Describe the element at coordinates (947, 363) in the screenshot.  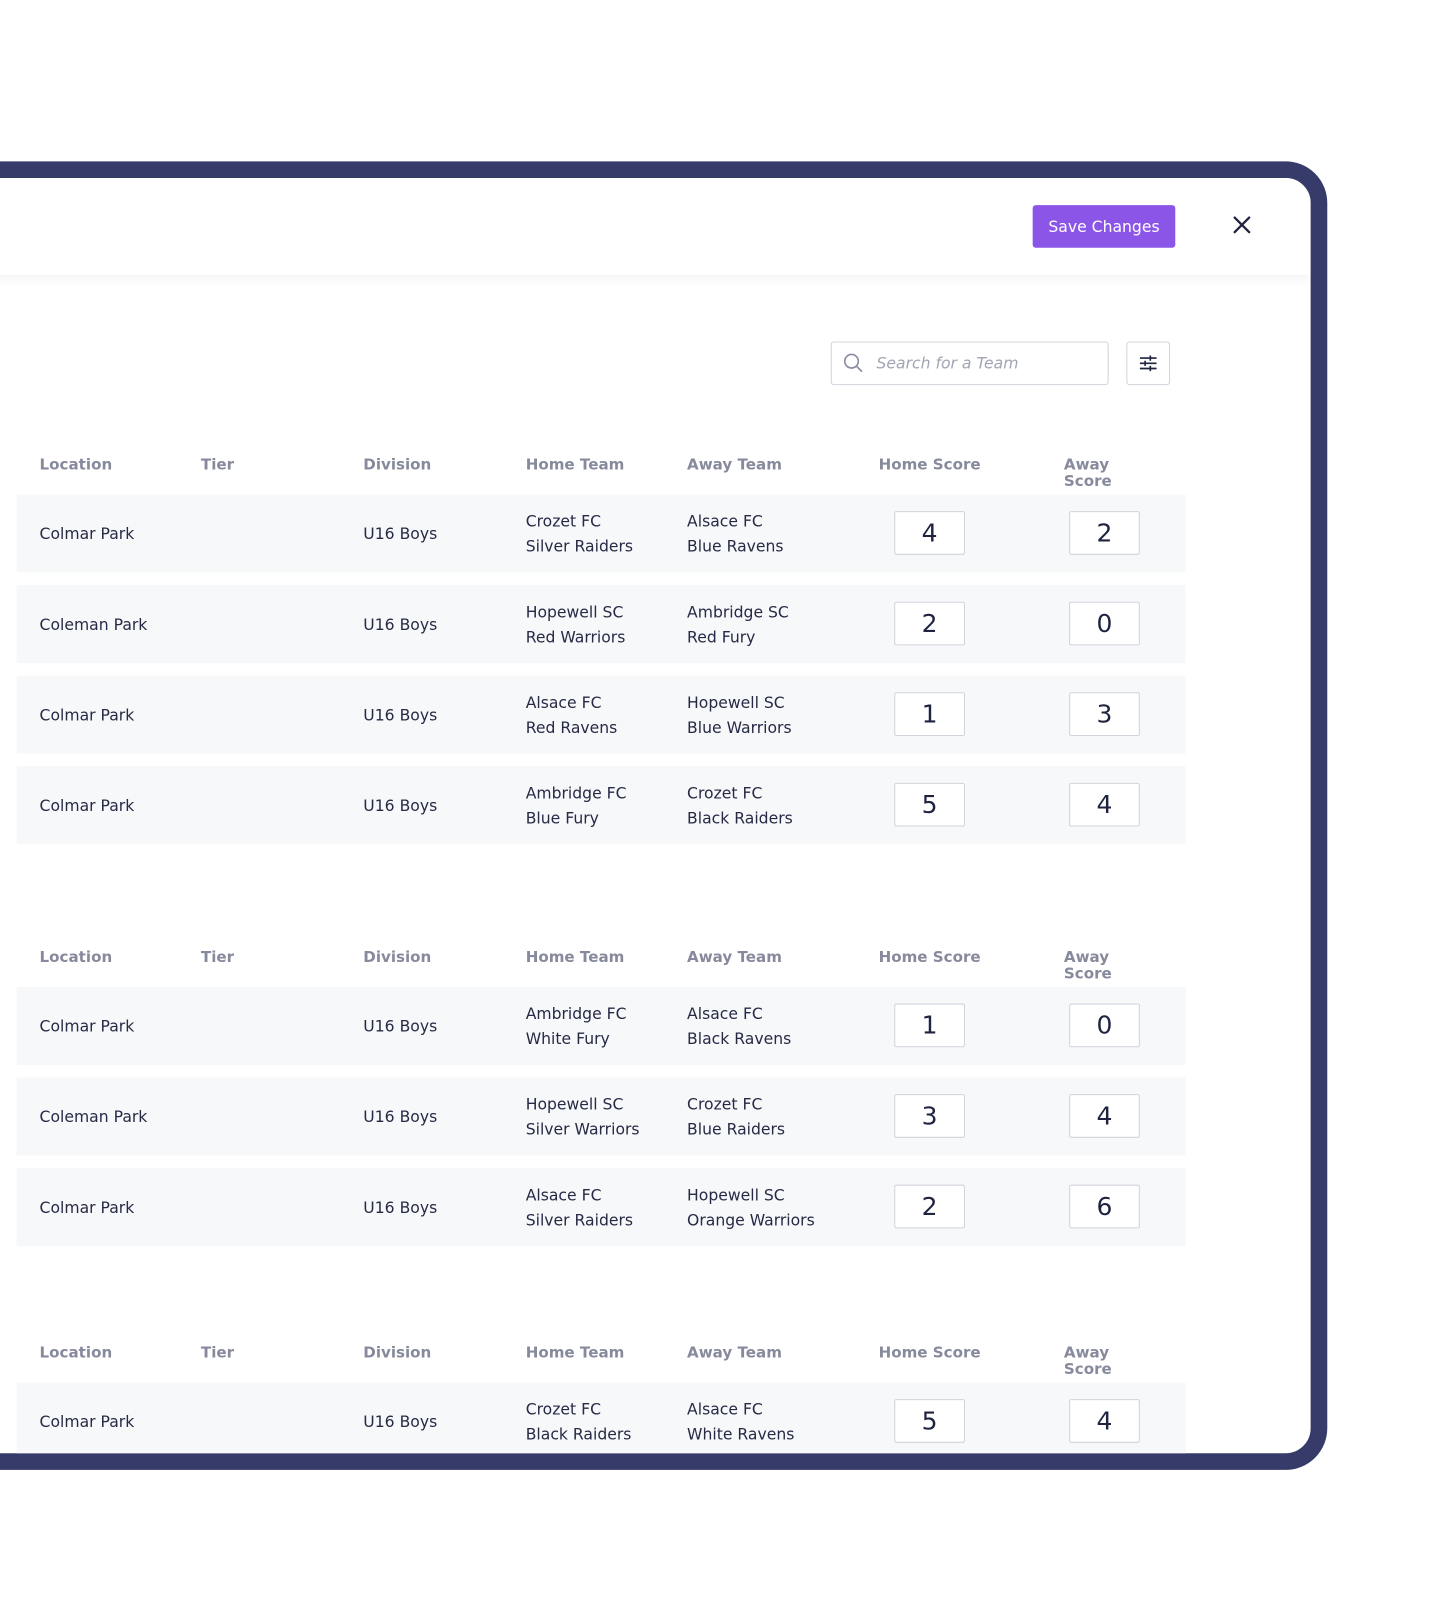
I see `search-placeholder: Search for a Team` at that location.